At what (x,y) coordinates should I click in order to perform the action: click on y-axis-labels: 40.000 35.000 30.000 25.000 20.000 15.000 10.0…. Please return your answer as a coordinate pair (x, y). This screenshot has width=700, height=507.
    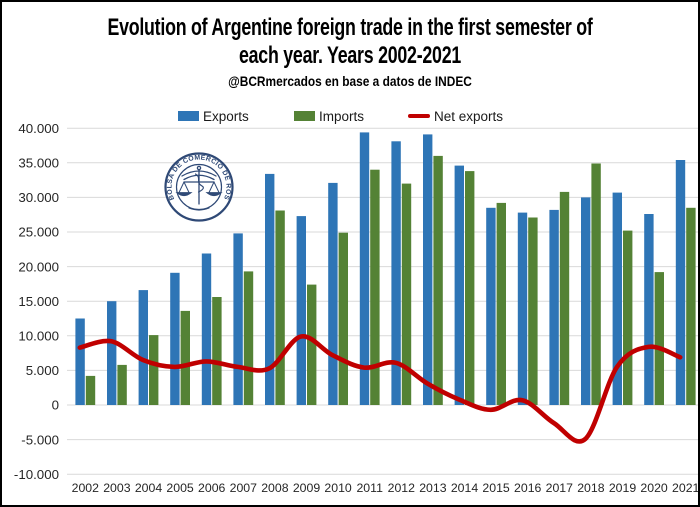
    Looking at the image, I should click on (36, 301).